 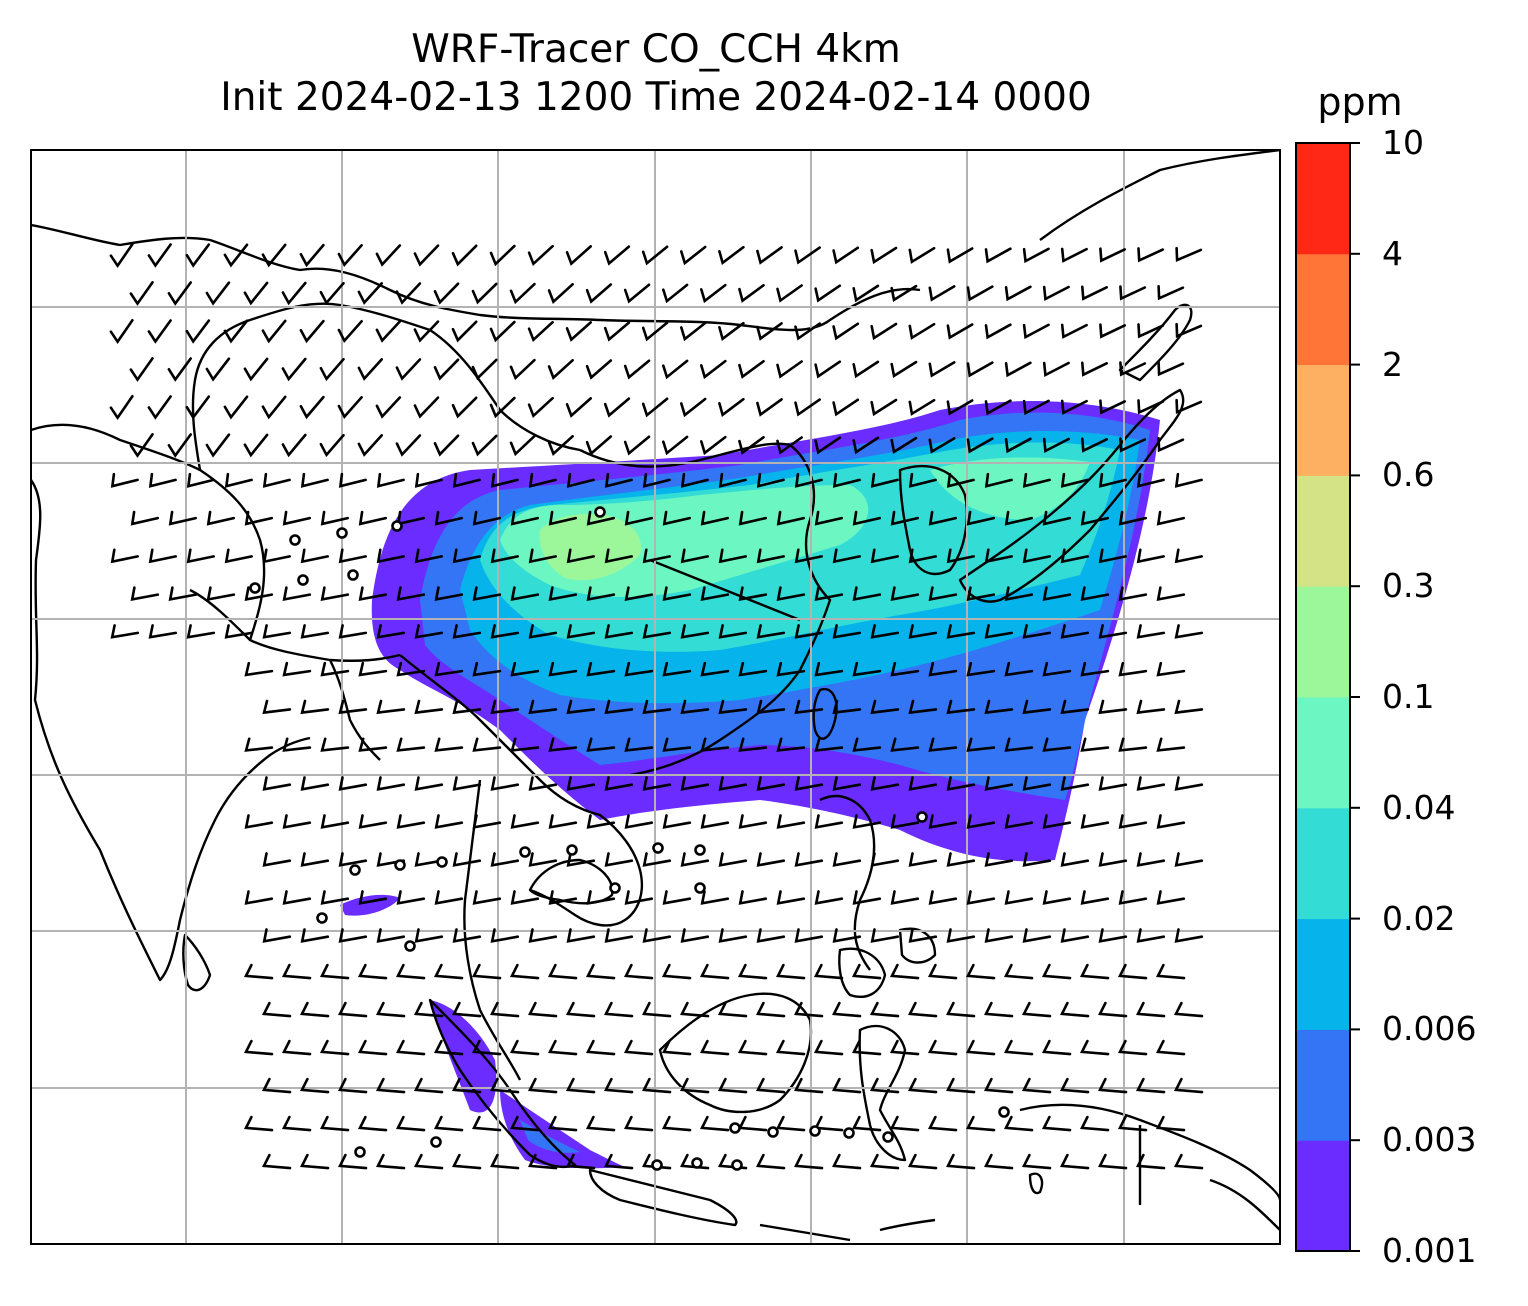 I want to click on title-line-1: WRF-Tracer CO_CCH 4km, so click(x=656, y=49).